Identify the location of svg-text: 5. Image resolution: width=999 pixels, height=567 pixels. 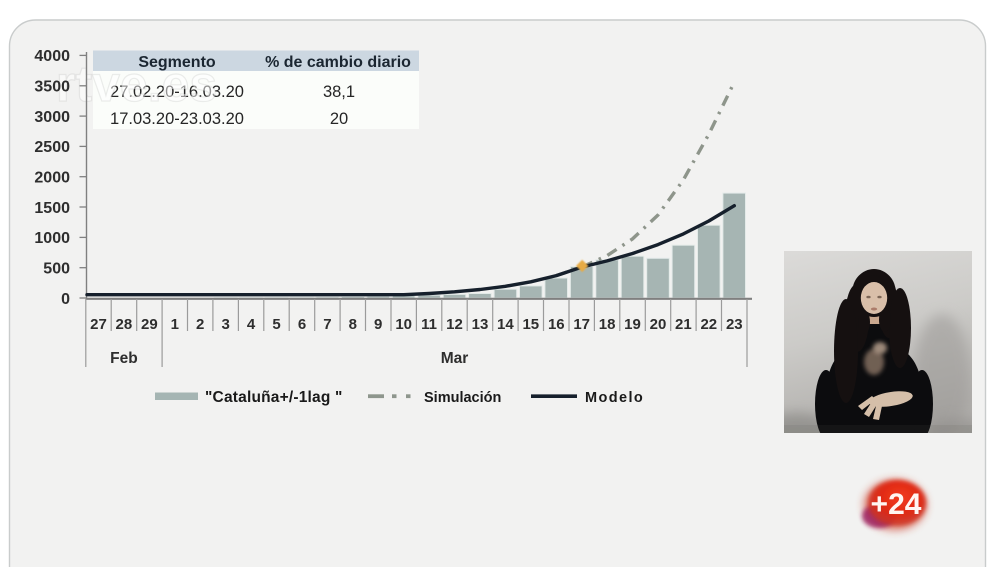
(276, 324).